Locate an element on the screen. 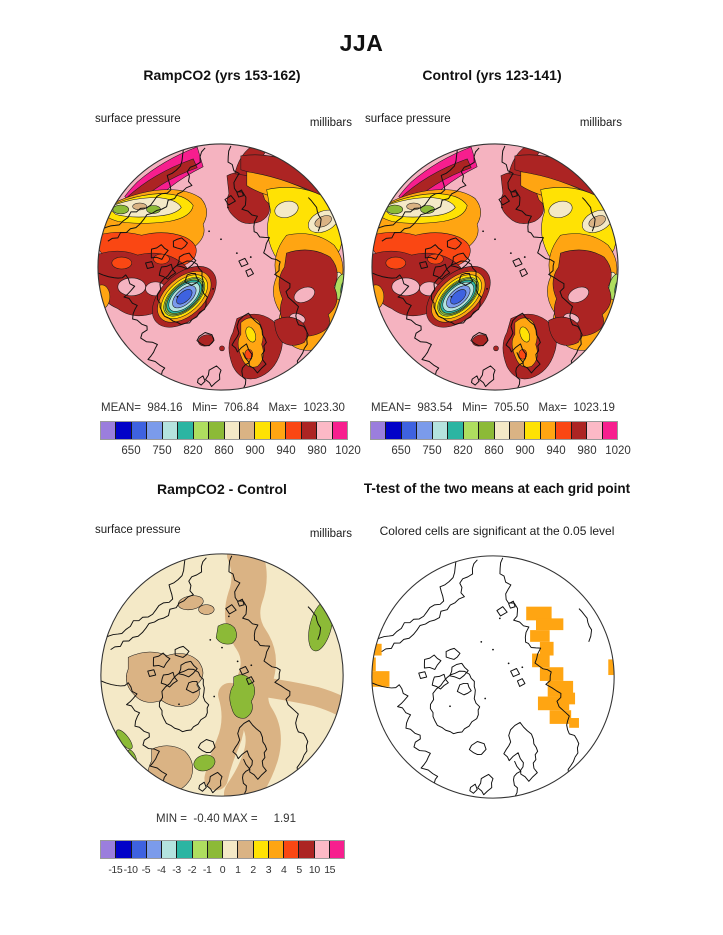  field-label-control: surface pressure is located at coordinates (408, 119).